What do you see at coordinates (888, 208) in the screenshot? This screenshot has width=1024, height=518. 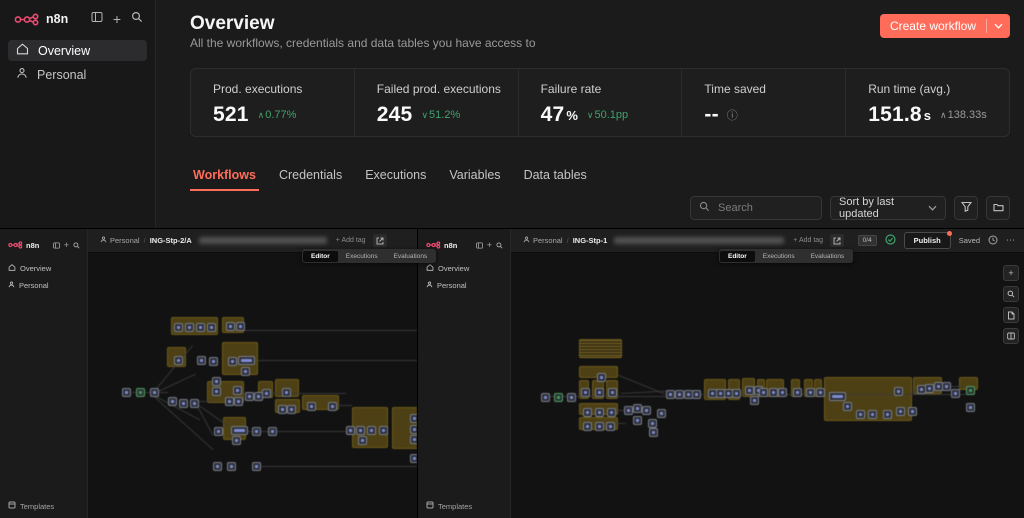 I see `sort-dropdown: Sort by last updated` at bounding box center [888, 208].